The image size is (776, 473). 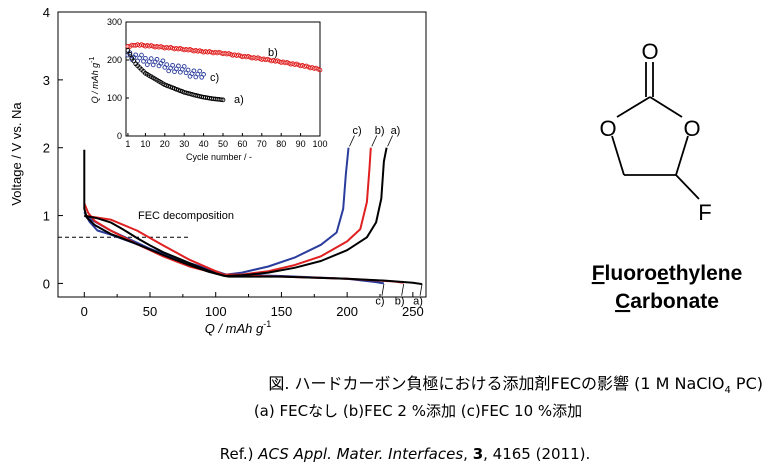 I want to click on inset-x-tick-label: 70, so click(x=262, y=144).